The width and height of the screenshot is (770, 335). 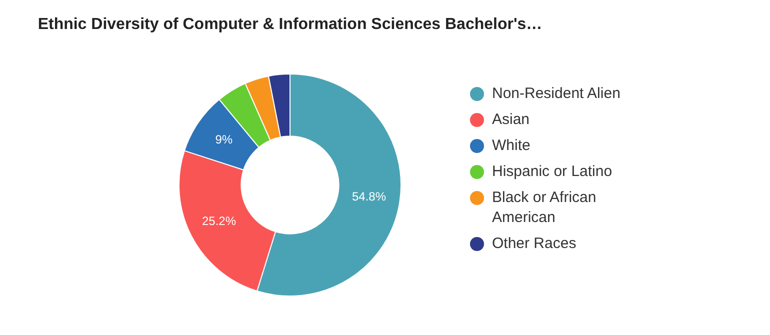 I want to click on legend-label: Other Races, so click(x=534, y=244).